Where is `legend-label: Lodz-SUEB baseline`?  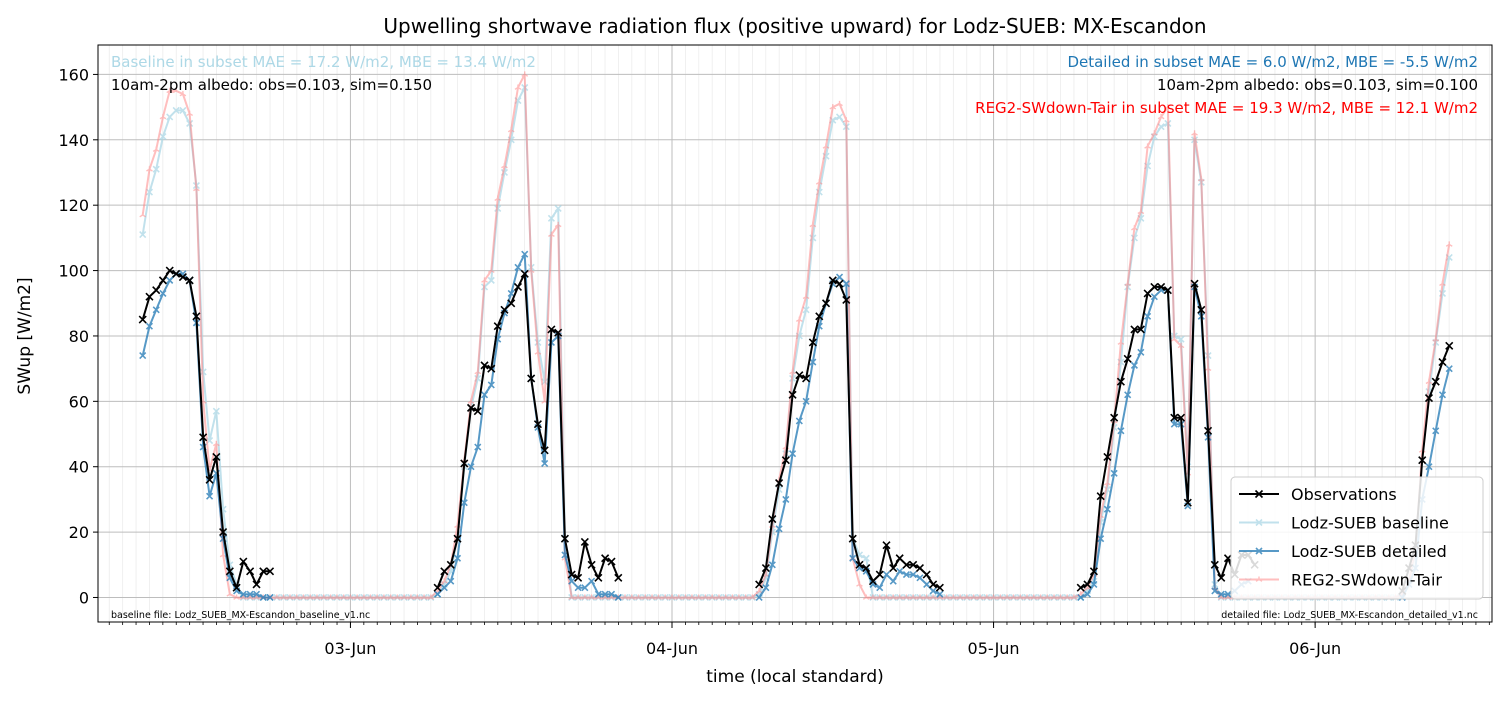 legend-label: Lodz-SUEB baseline is located at coordinates (1370, 523).